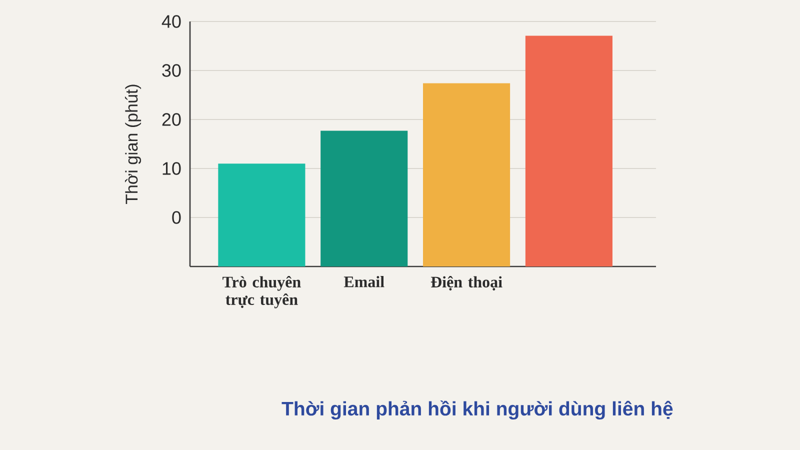  I want to click on y-tick-label: 10, so click(171, 168).